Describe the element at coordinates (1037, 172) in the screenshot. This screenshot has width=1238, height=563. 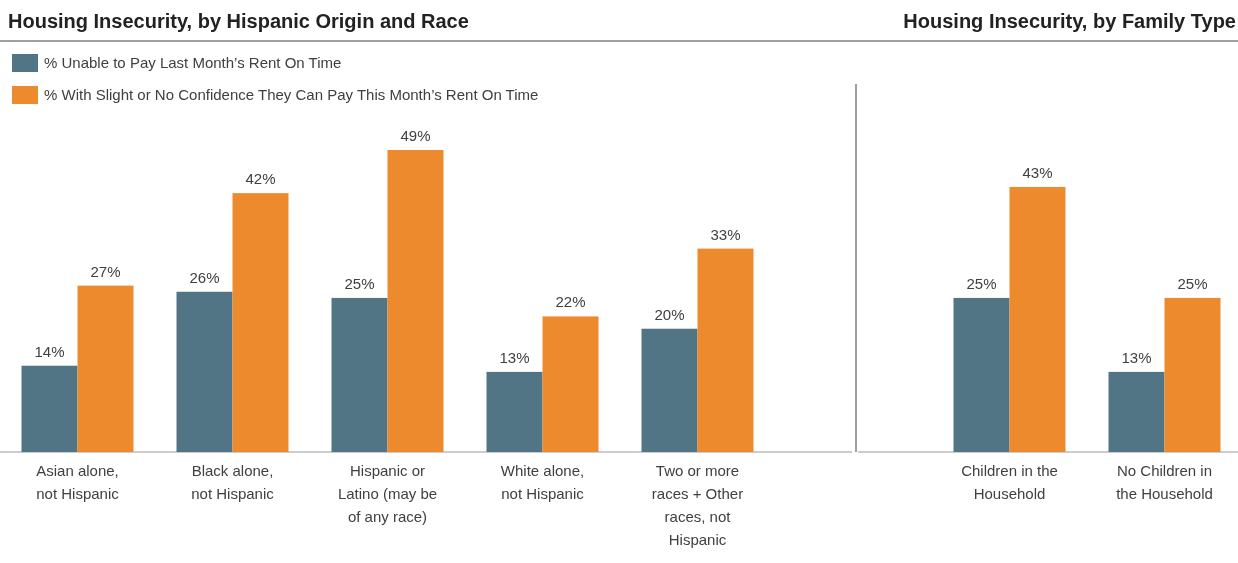
I see `data-label: 43%` at that location.